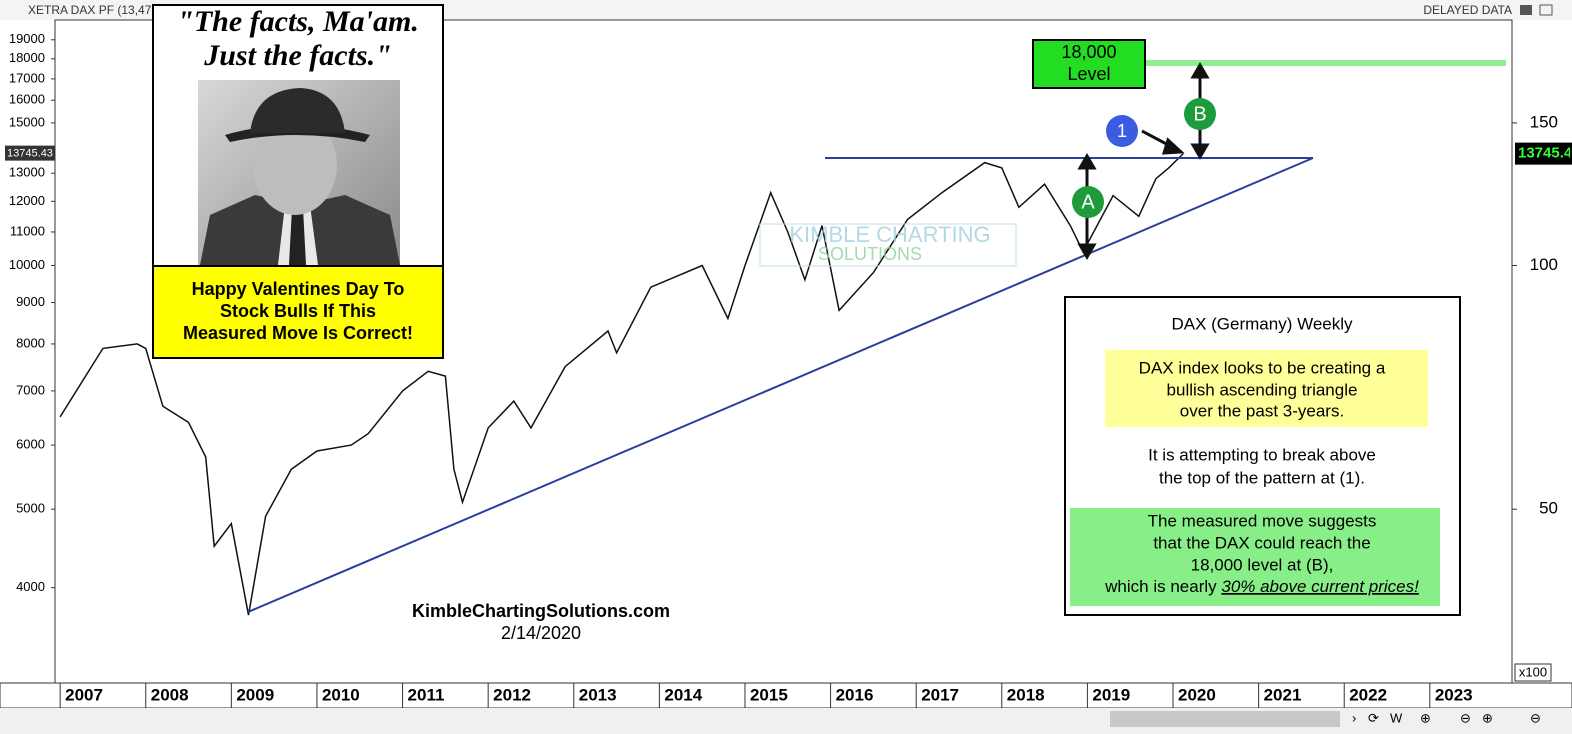 This screenshot has width=1572, height=734. I want to click on marker-b, so click(1200, 114).